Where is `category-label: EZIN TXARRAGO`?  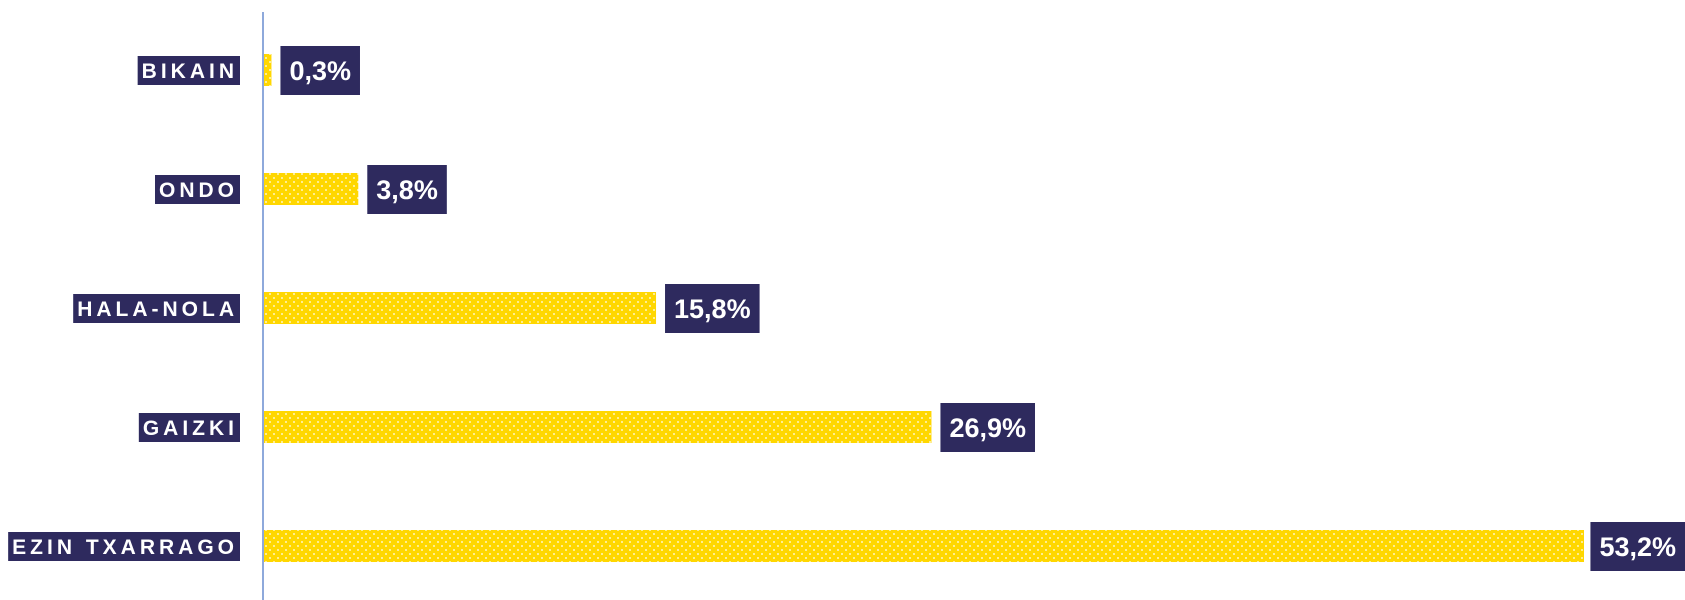 category-label: EZIN TXARRAGO is located at coordinates (125, 547).